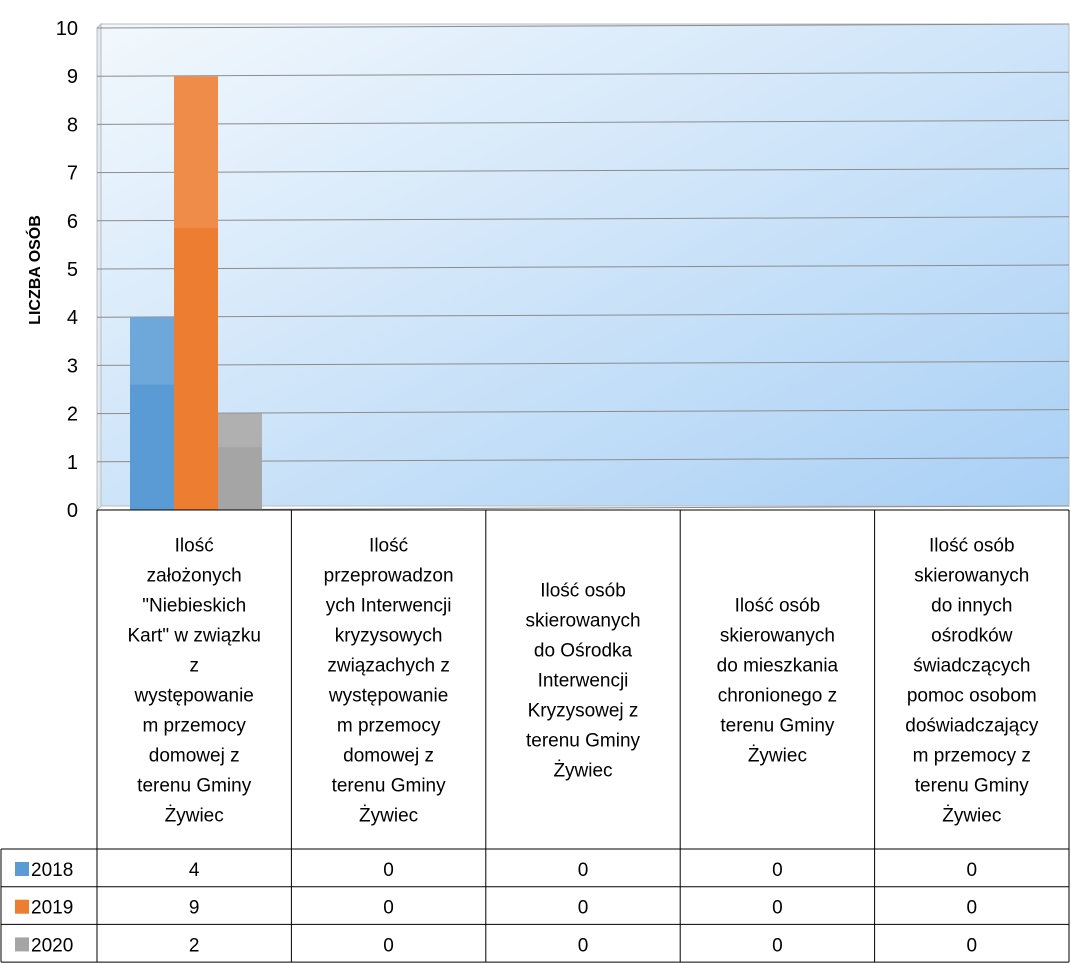 The image size is (1071, 963). I want to click on table-cell-2020-3: 0, so click(777, 945).